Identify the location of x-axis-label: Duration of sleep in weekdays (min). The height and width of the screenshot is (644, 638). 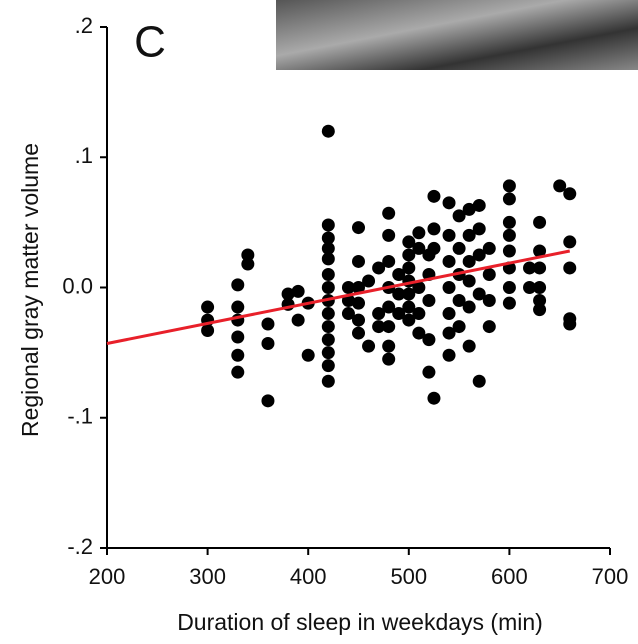
(360, 622).